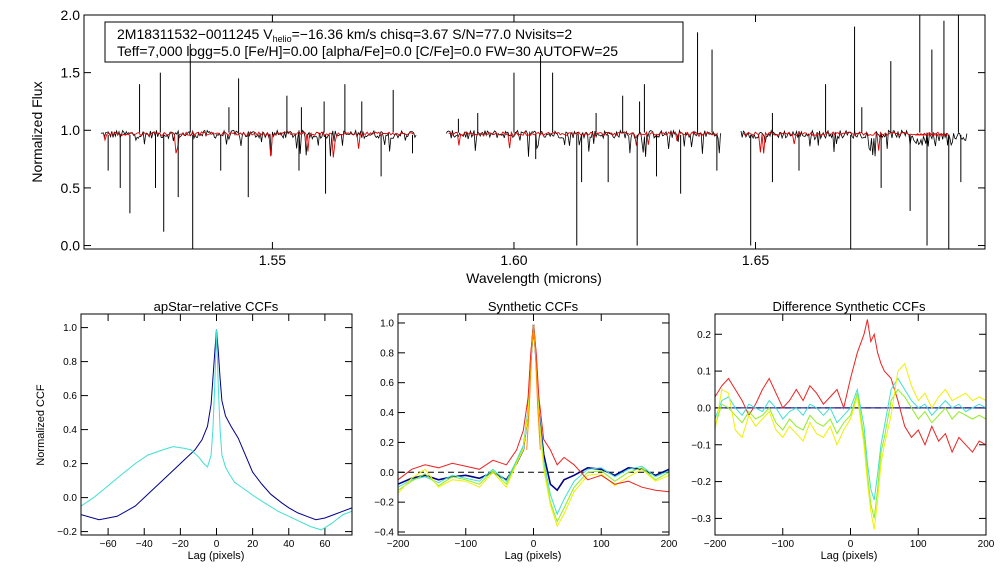 The width and height of the screenshot is (1008, 576). What do you see at coordinates (384, 533) in the screenshot?
I see `synthetic-ccf-ytick-label: −0.4` at bounding box center [384, 533].